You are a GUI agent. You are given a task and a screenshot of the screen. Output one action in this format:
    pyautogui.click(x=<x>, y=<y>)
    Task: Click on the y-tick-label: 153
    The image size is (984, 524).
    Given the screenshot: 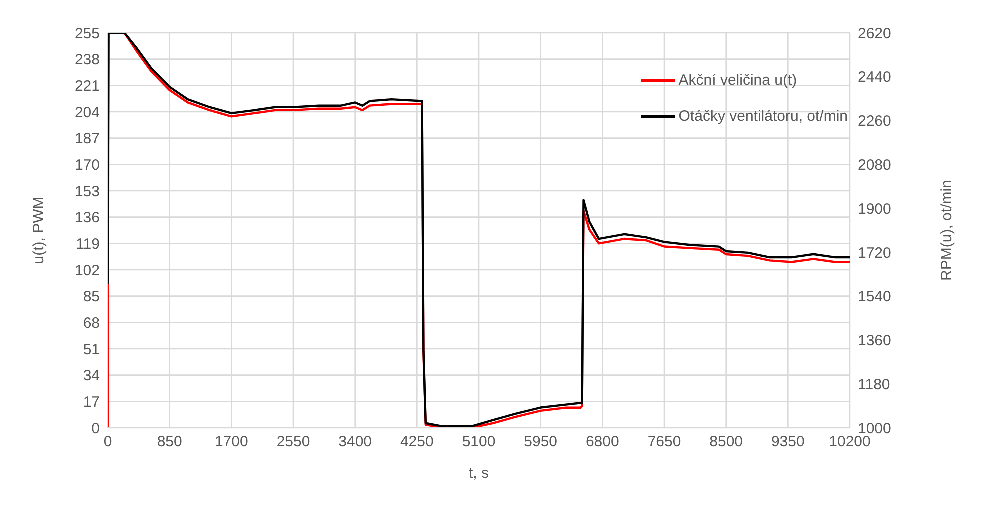 What is the action you would take?
    pyautogui.click(x=87, y=191)
    